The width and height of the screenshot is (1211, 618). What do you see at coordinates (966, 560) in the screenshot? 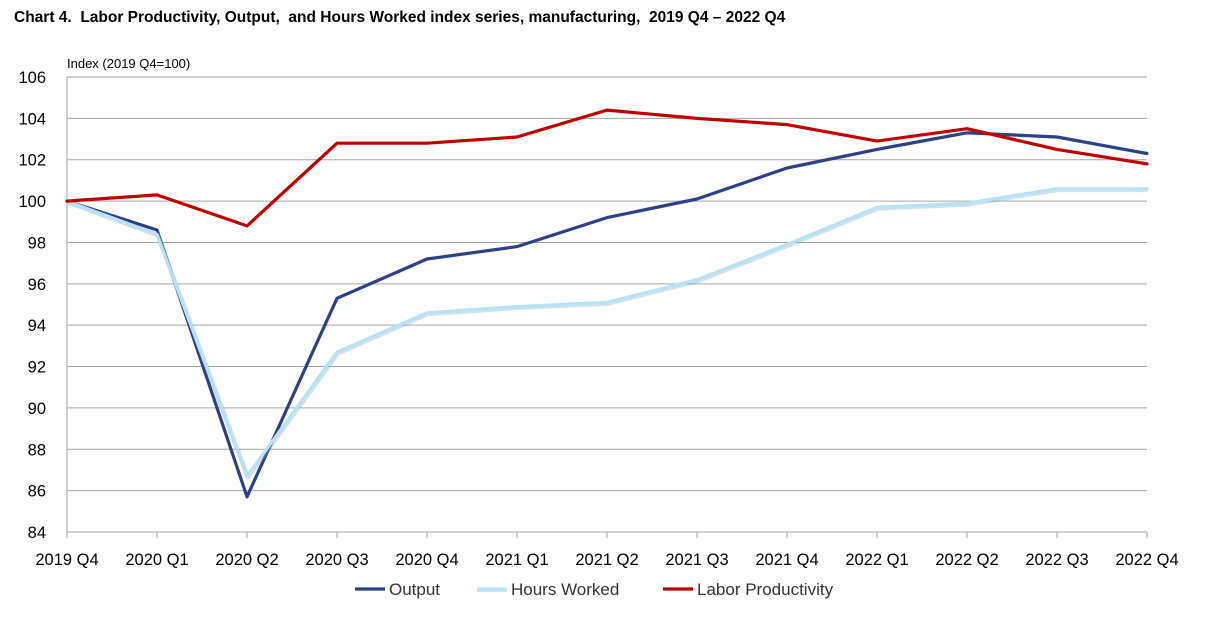
I see `x-tick-label: 2022 Q2` at bounding box center [966, 560].